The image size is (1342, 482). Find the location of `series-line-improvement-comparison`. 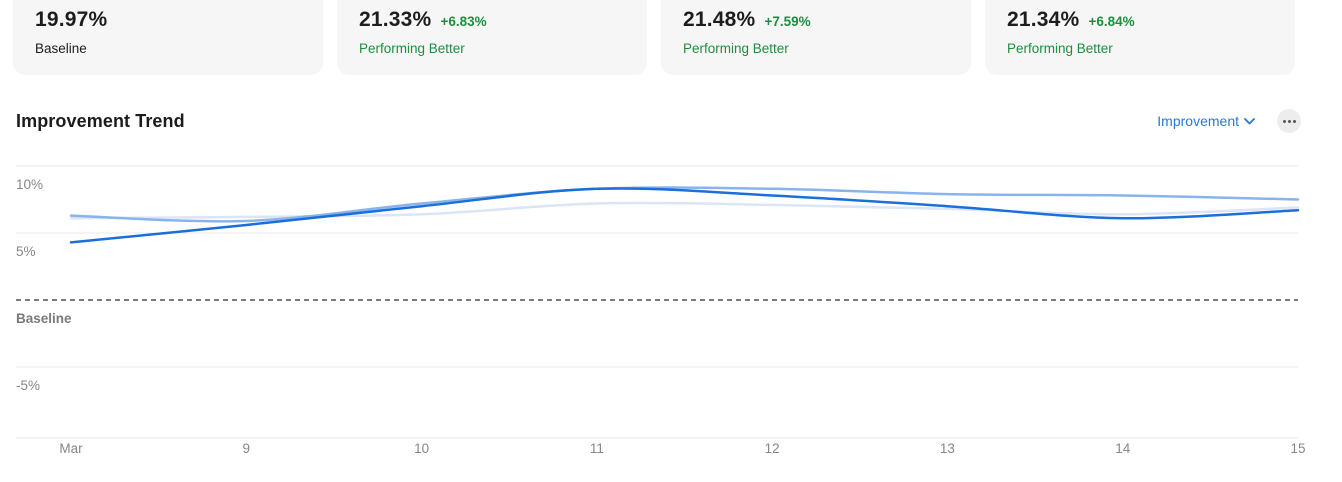

series-line-improvement-comparison is located at coordinates (684, 204).